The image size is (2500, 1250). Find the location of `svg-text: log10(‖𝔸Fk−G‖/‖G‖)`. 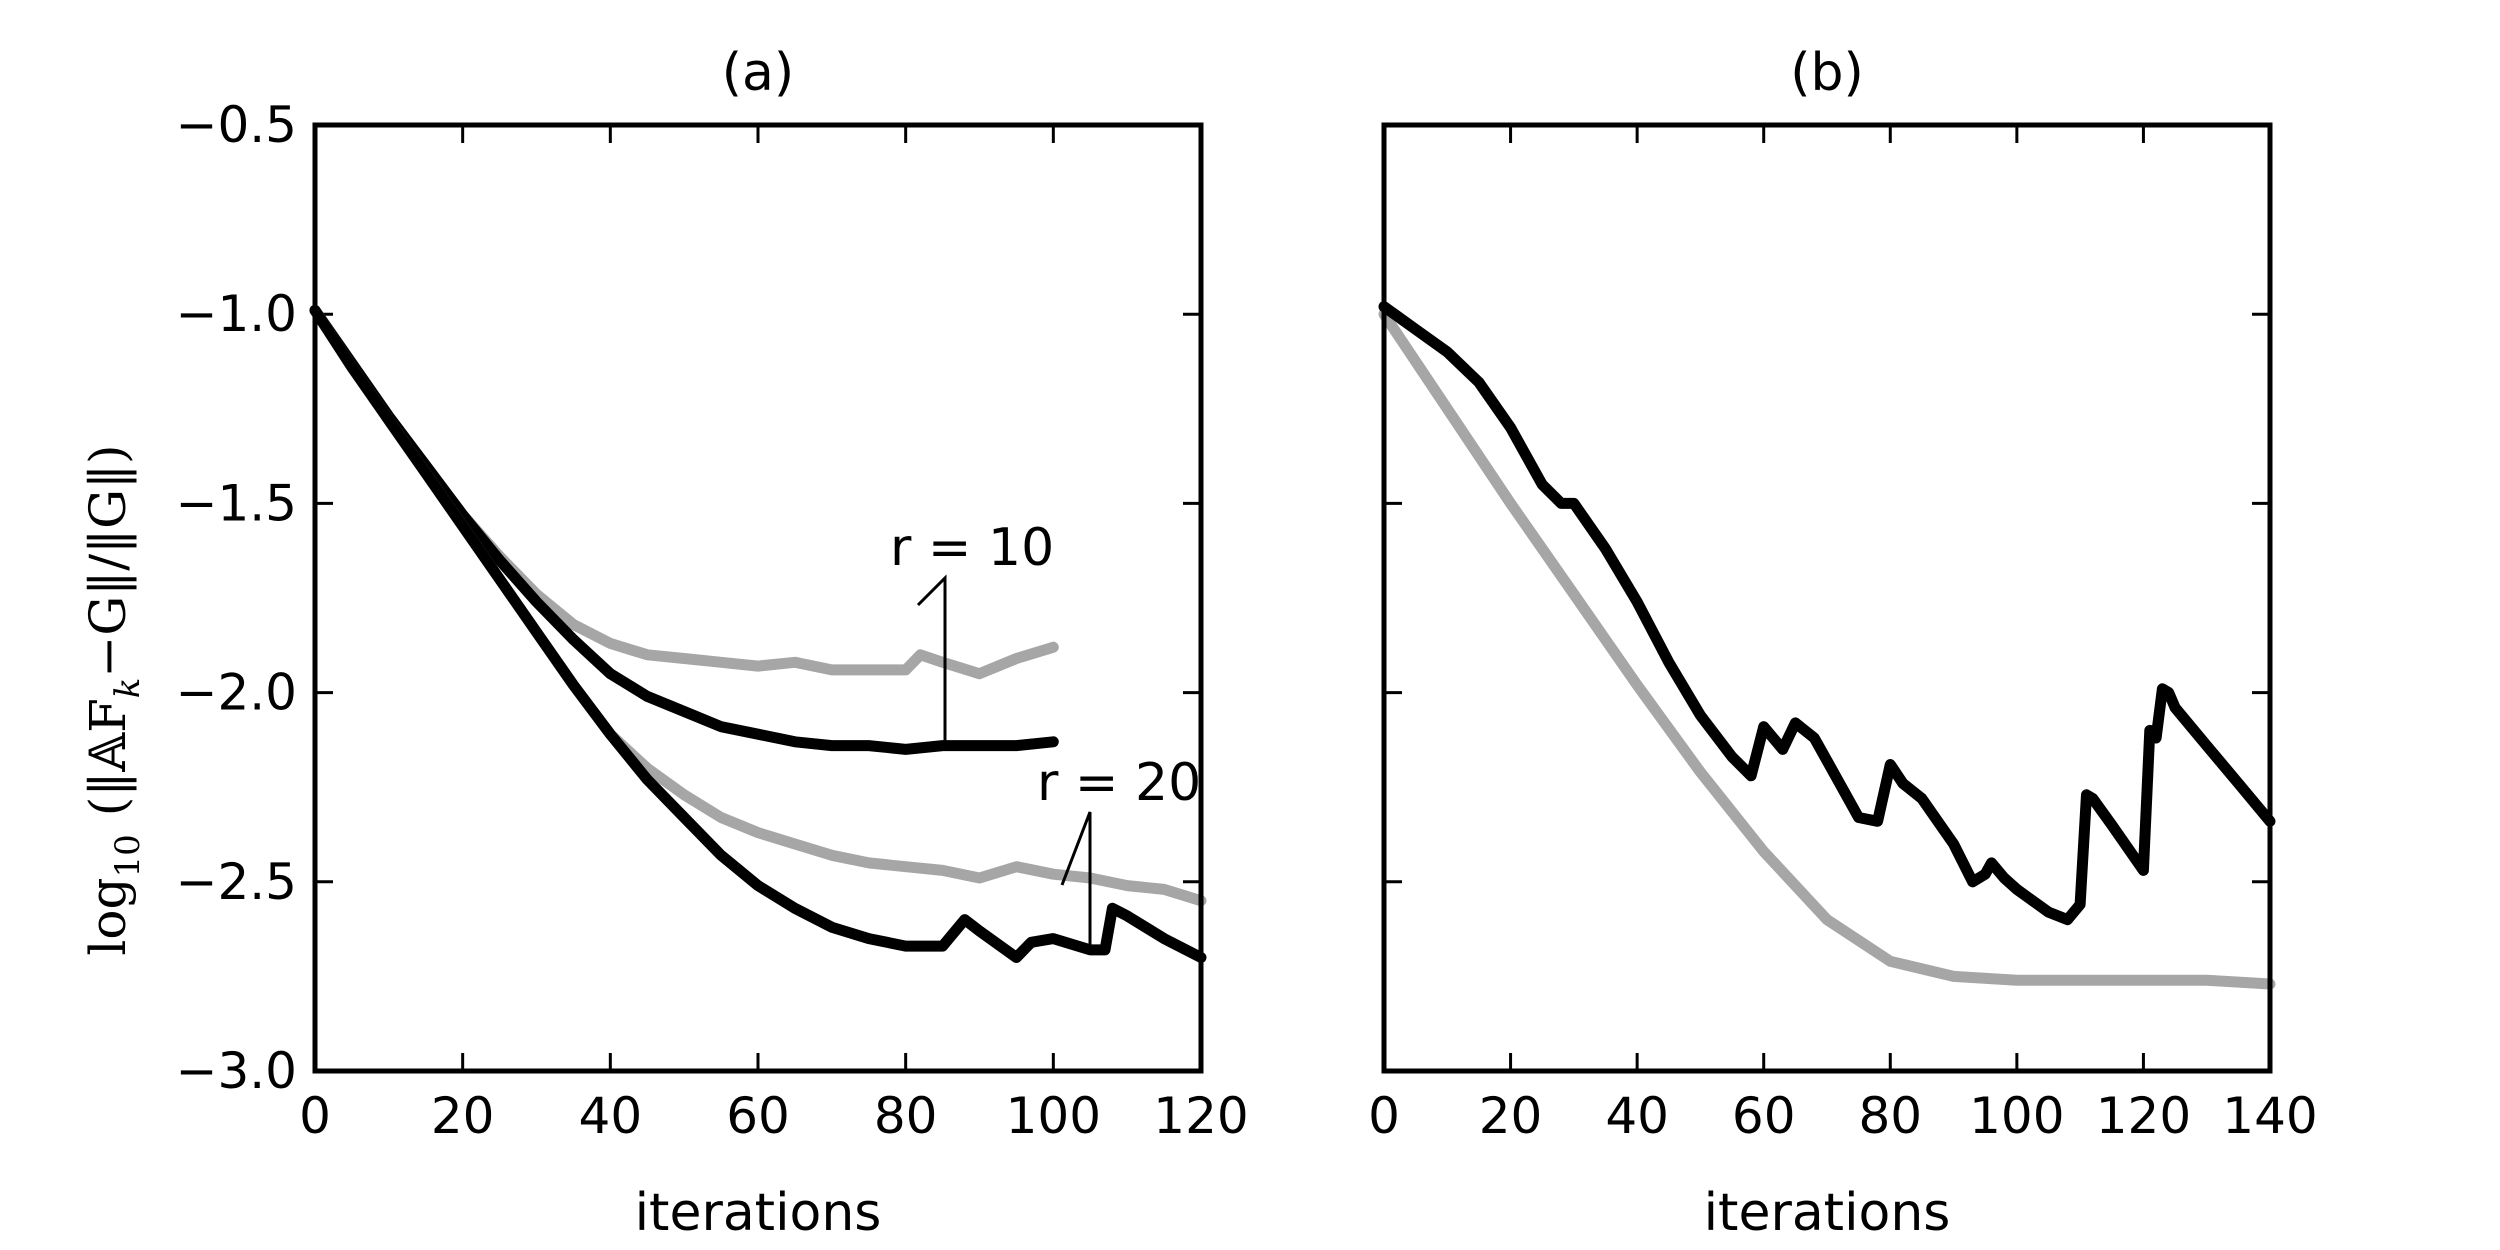

svg-text: log10(‖𝔸Fk−G‖/‖G‖) is located at coordinates (113, 699).